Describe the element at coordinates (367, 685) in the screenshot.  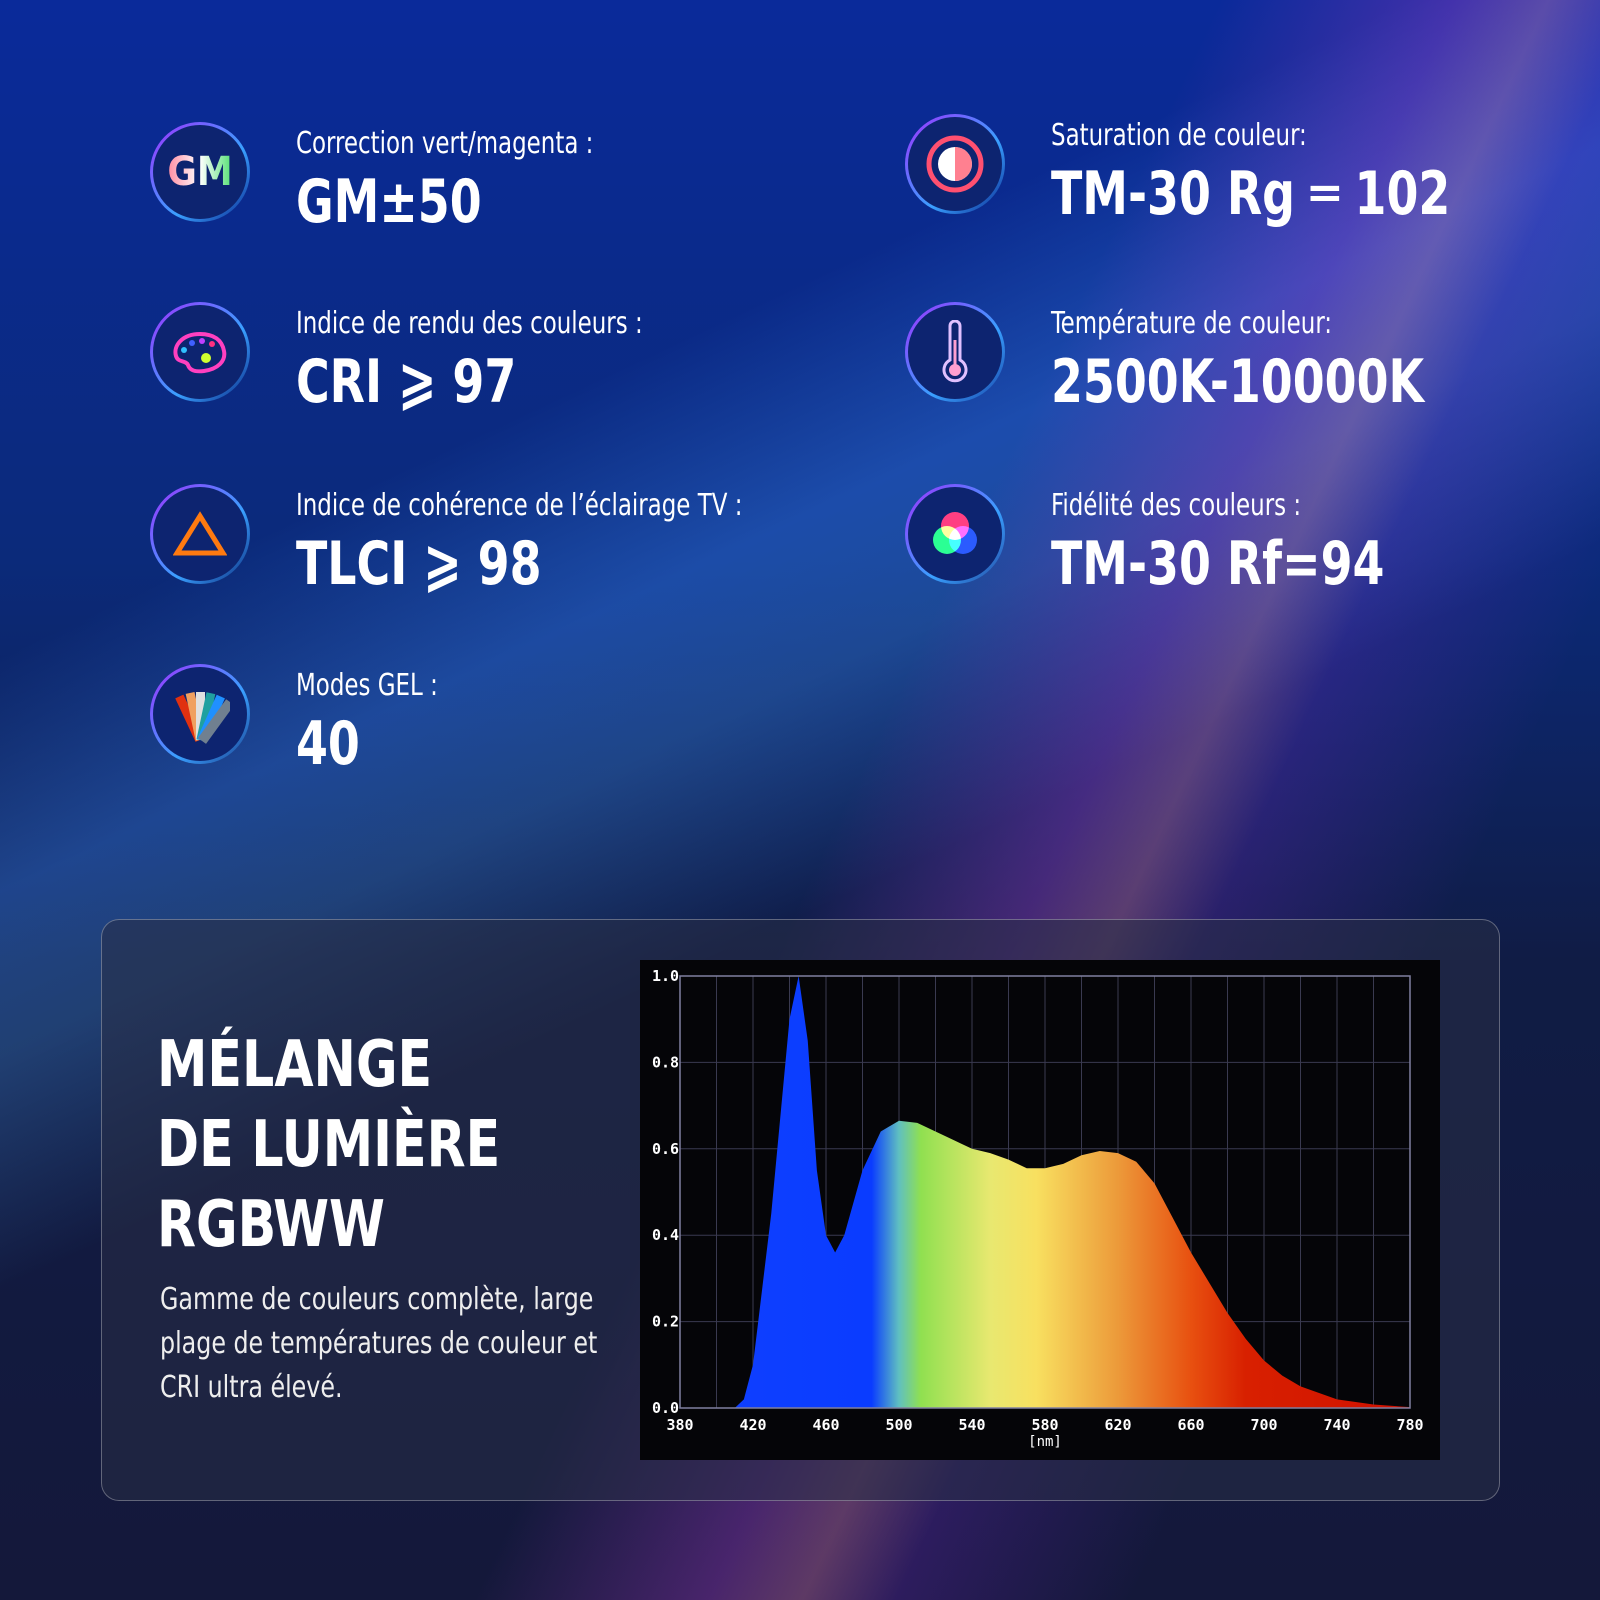
I see `feature-label: Modes GEL :` at that location.